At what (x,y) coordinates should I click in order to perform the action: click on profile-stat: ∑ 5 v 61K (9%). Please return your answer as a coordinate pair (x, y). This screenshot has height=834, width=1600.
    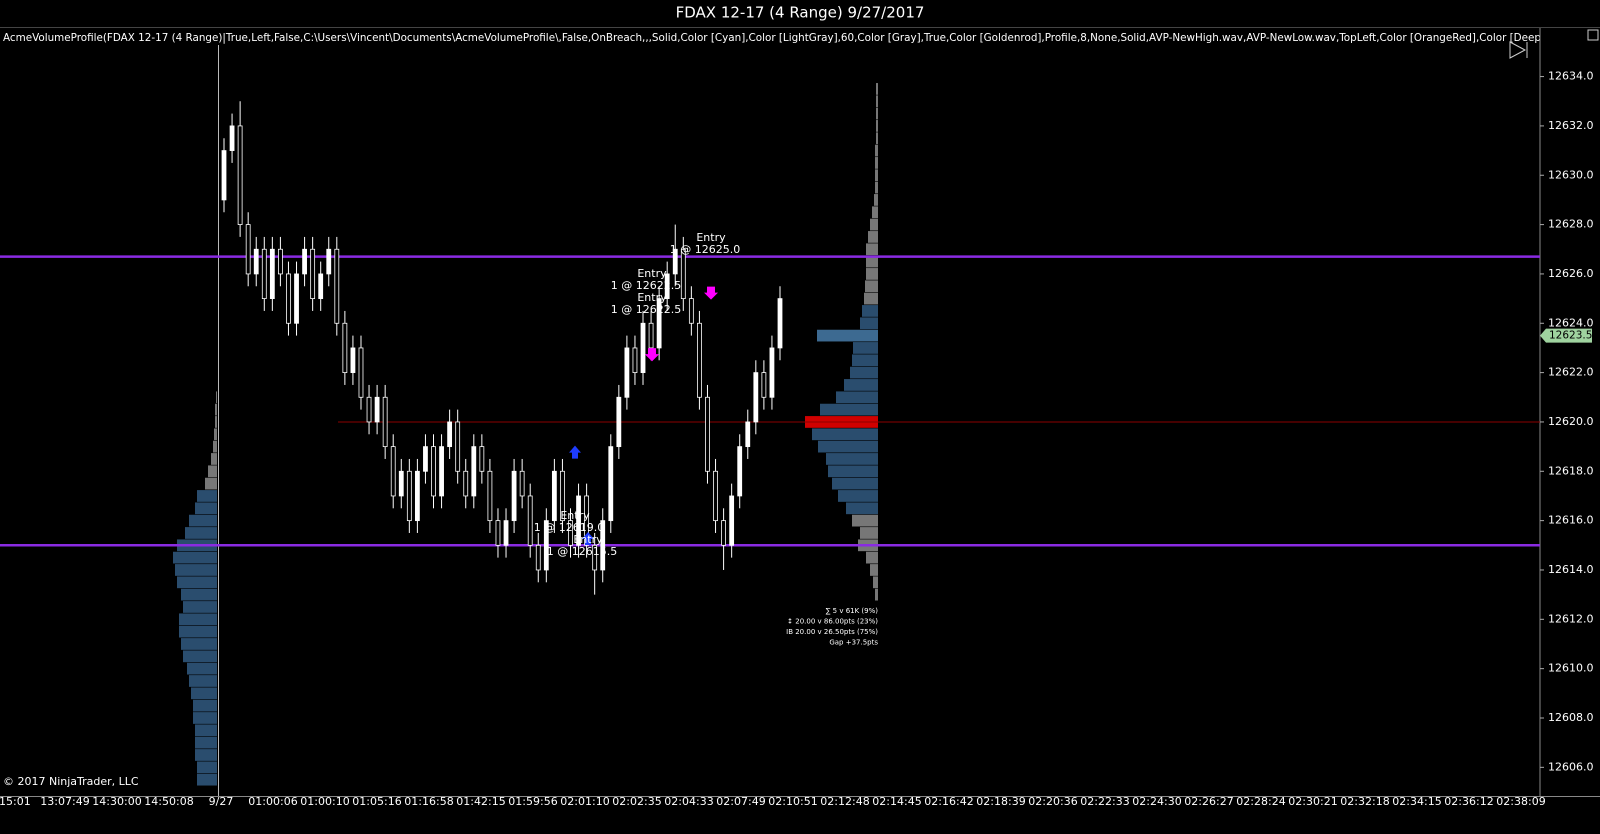
    Looking at the image, I should click on (852, 611).